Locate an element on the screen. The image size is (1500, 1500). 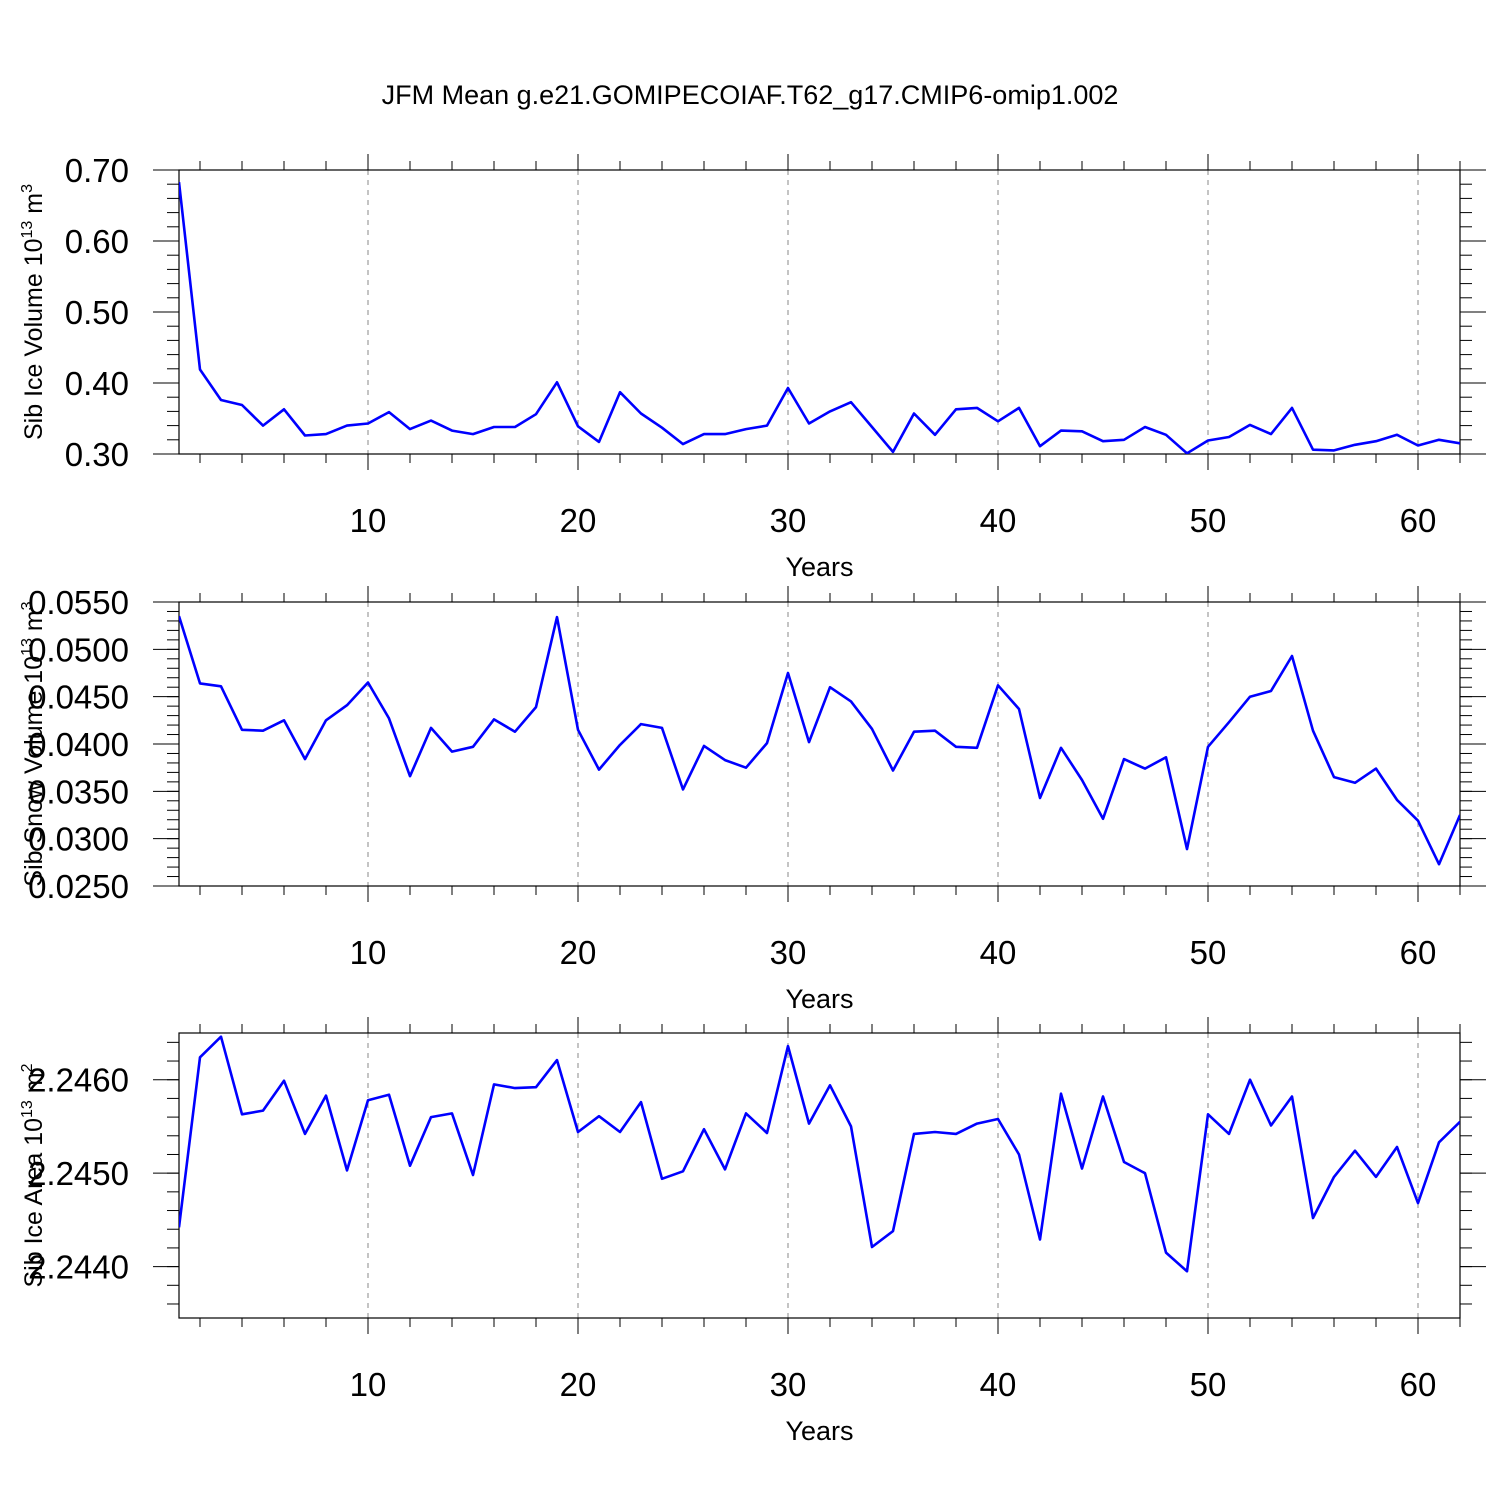
y-tick-label: 0.40 is located at coordinates (97, 383).